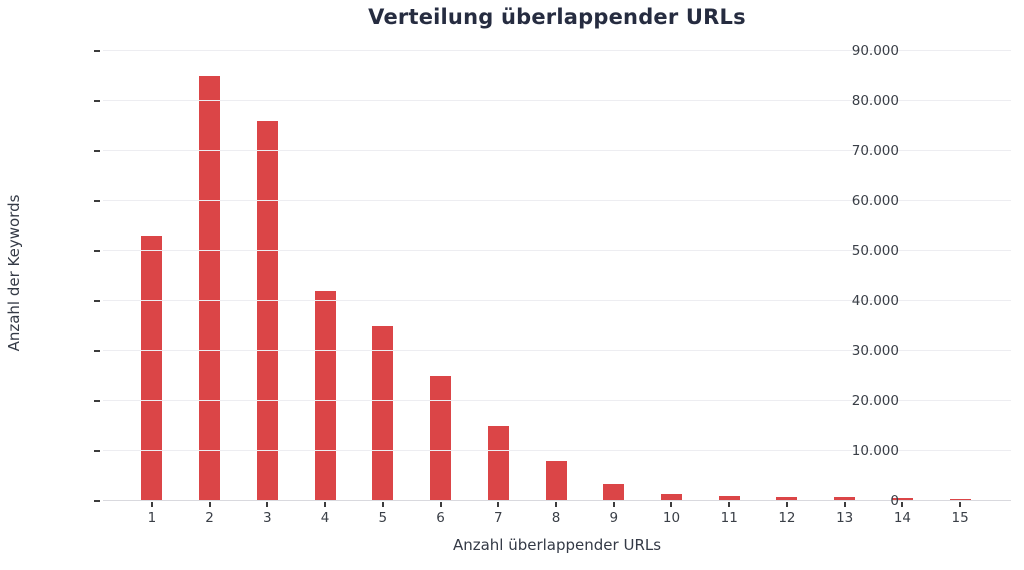 The width and height of the screenshot is (1024, 570). I want to click on x-tick-label: 3, so click(267, 518).